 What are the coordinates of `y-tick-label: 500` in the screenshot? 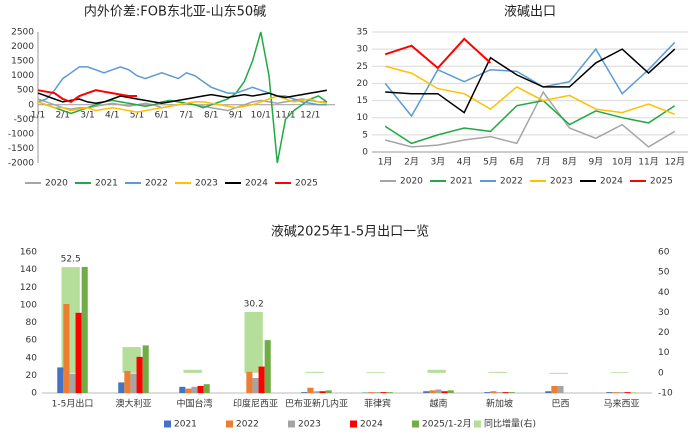 It's located at (25, 91).